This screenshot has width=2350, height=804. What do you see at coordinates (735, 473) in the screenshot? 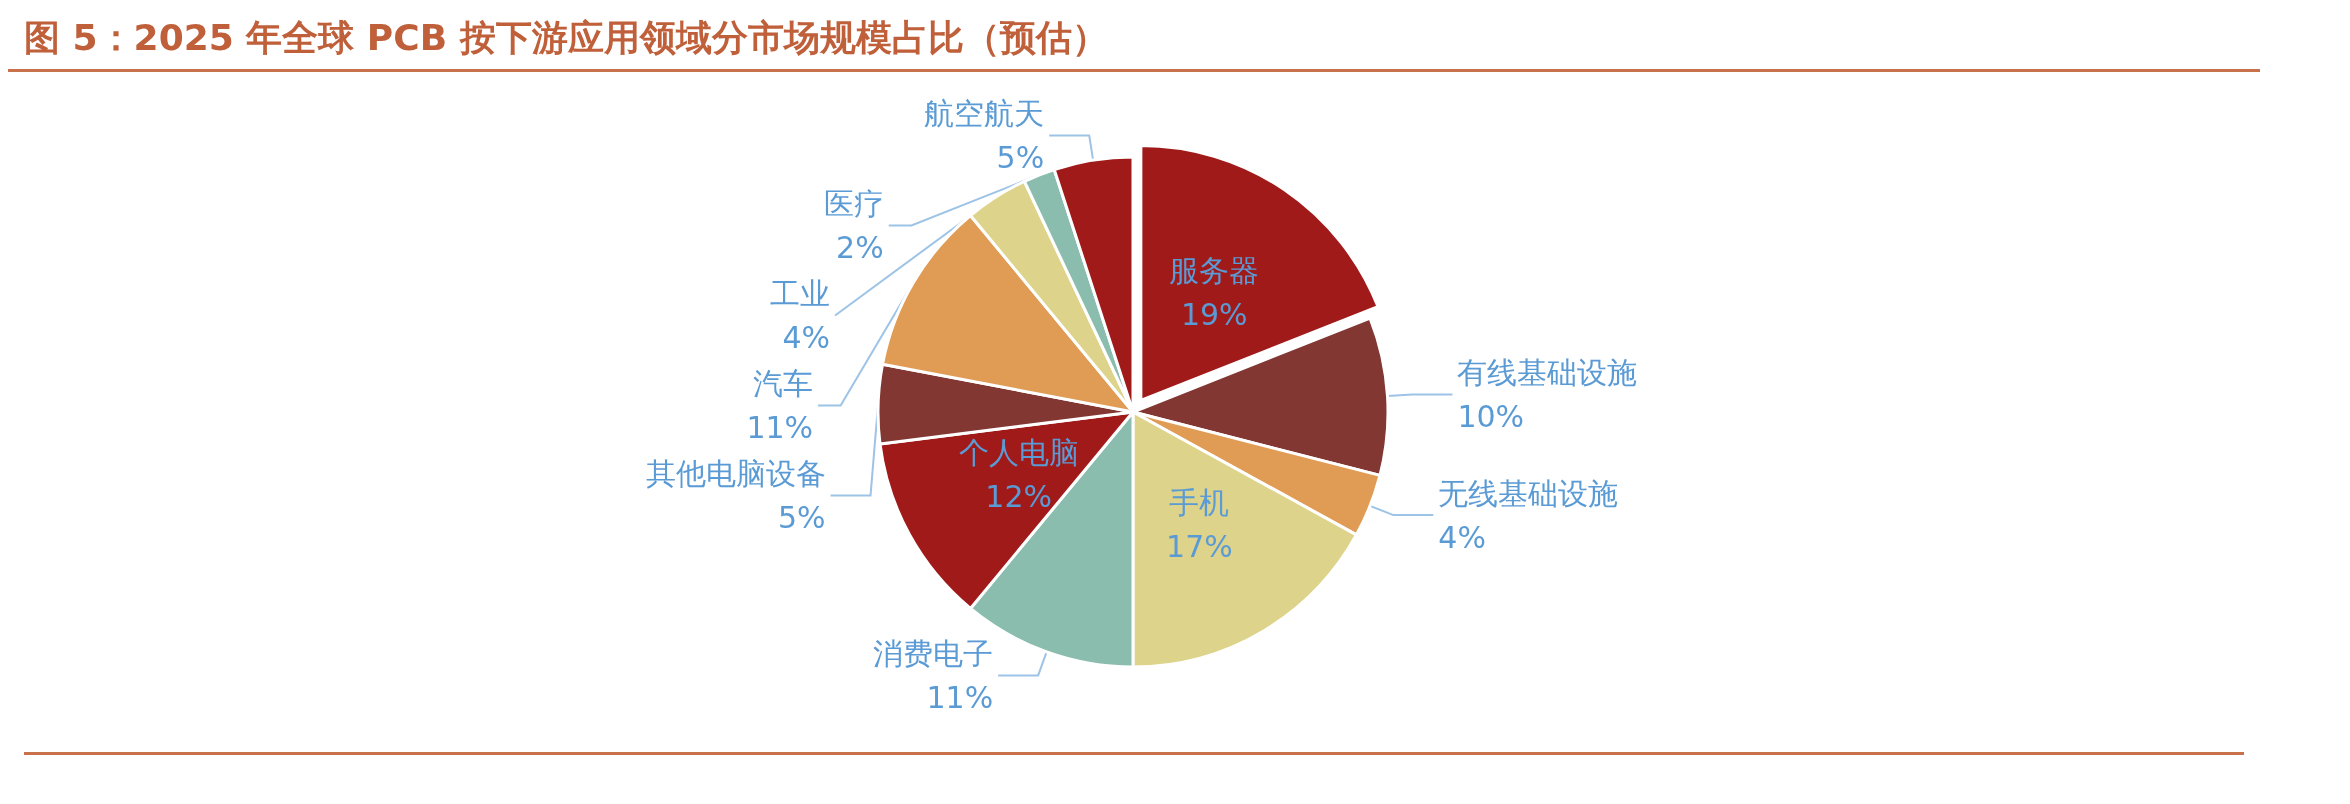
I see `slice-label: 其他电脑设备` at bounding box center [735, 473].